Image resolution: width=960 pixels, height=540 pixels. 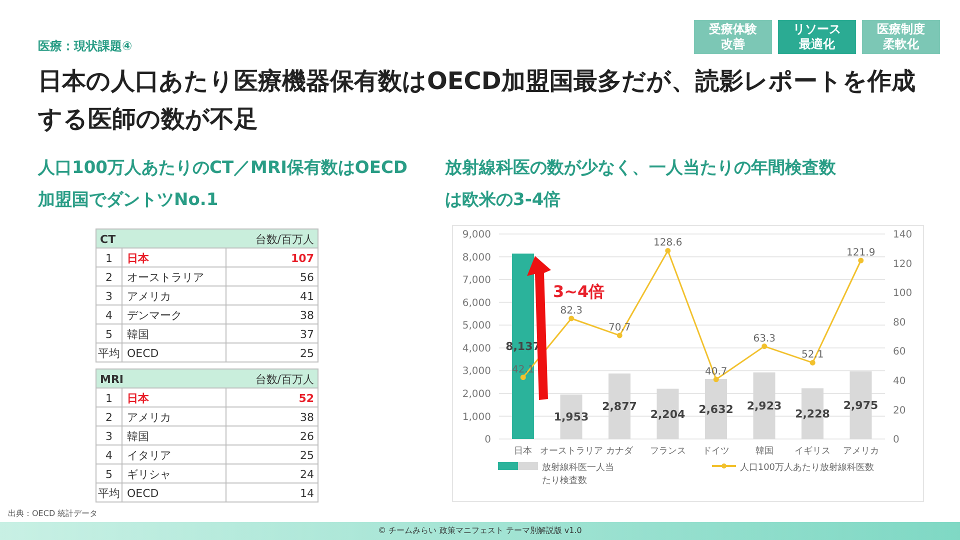 What do you see at coordinates (85, 46) in the screenshot?
I see `text: 医療：現状課題④` at bounding box center [85, 46].